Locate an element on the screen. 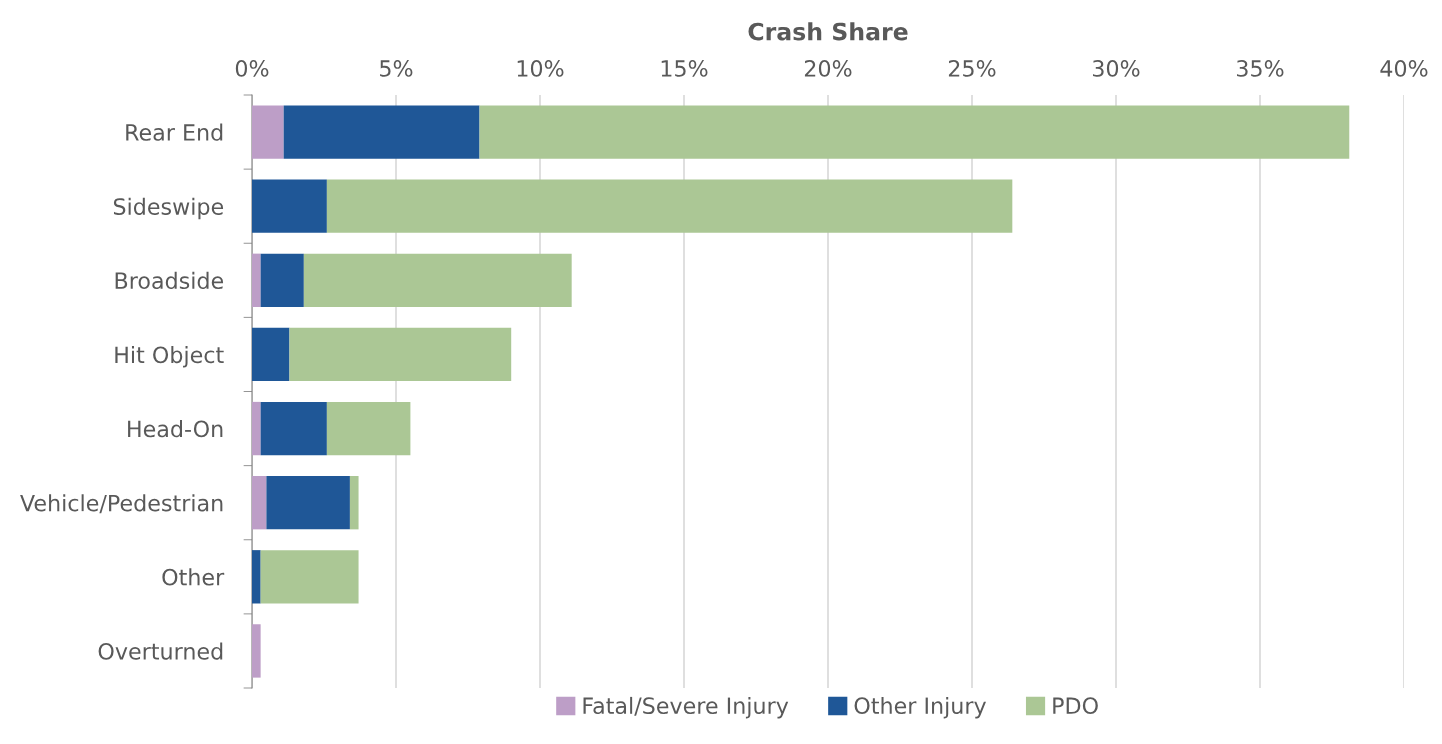 This screenshot has width=1442, height=744. x-tick-label: 35% is located at coordinates (1260, 68).